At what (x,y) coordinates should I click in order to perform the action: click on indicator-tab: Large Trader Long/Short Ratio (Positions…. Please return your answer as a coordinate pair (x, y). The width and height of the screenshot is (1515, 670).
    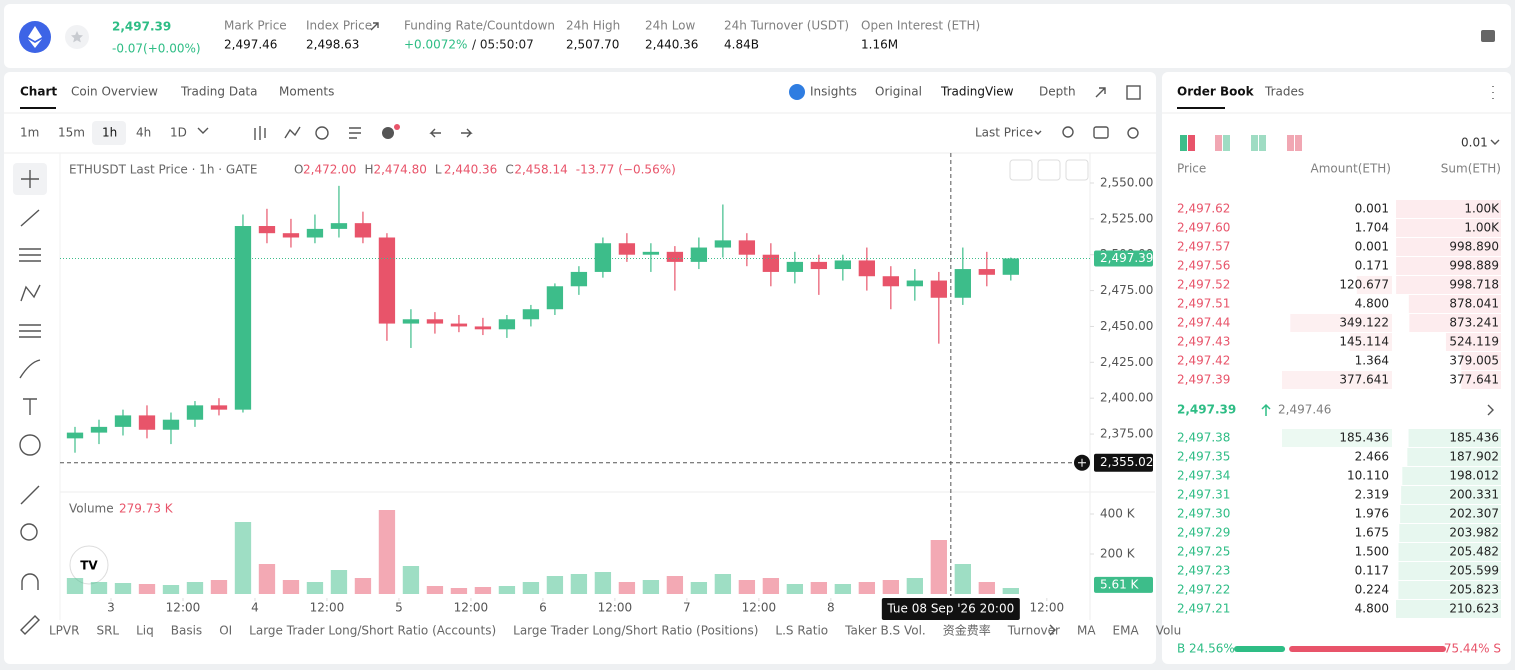
    Looking at the image, I should click on (635, 631).